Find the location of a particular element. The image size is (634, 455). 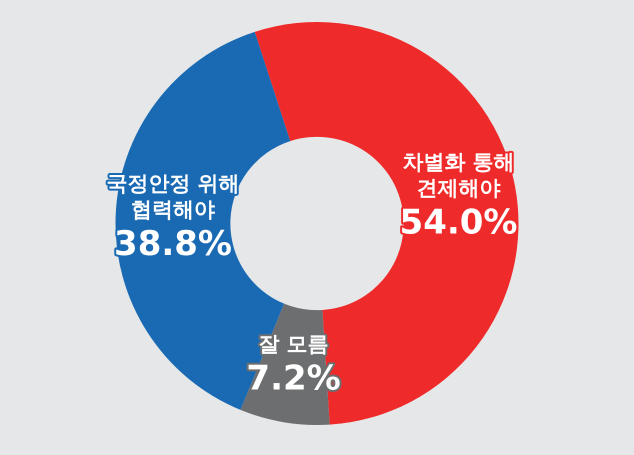

data-label: 38.8% is located at coordinates (173, 244).